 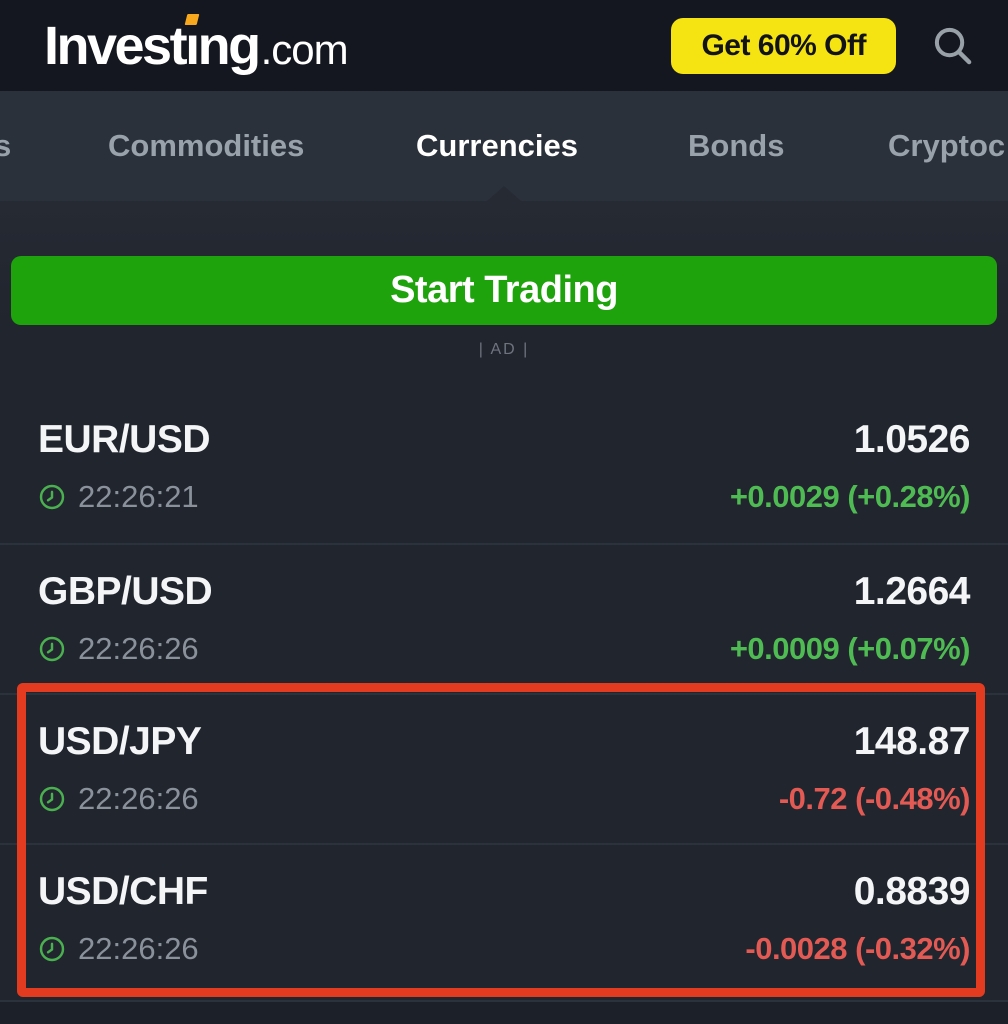 What do you see at coordinates (850, 496) in the screenshot?
I see `quote-change: +0.0029 (+0.28%)` at bounding box center [850, 496].